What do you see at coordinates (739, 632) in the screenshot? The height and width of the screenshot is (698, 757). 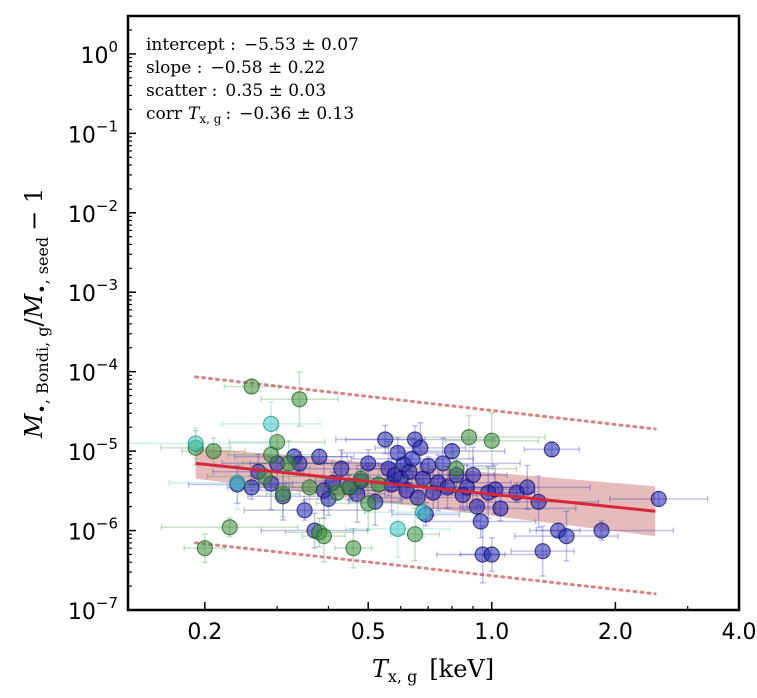 I see `x-tick-label: 4.0` at bounding box center [739, 632].